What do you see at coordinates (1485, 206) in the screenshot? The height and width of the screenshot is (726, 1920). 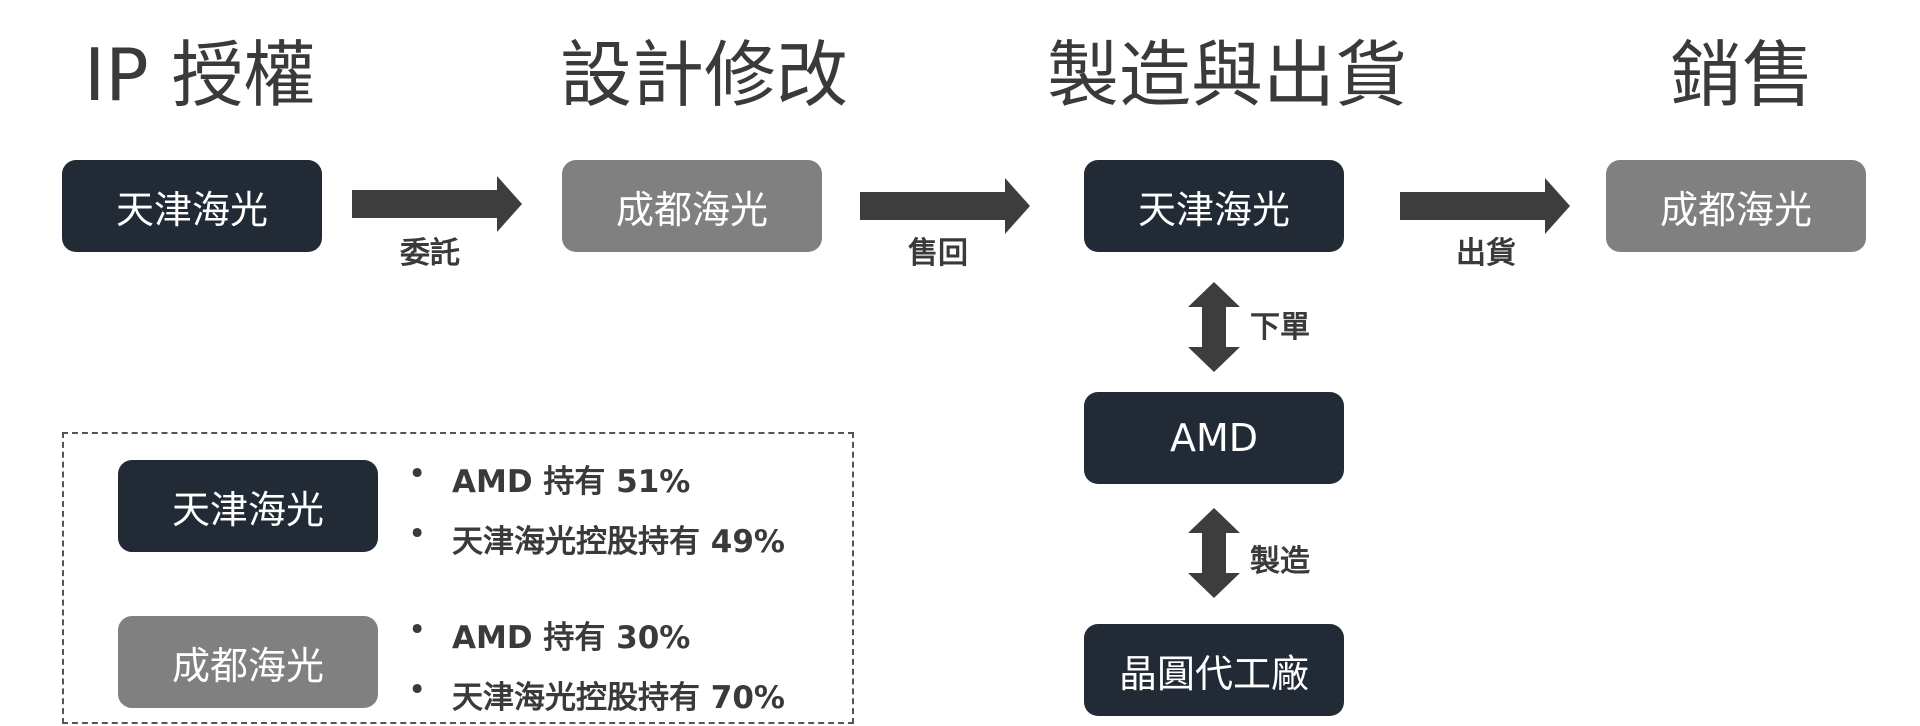 I see `arrow-right-icon-ship` at bounding box center [1485, 206].